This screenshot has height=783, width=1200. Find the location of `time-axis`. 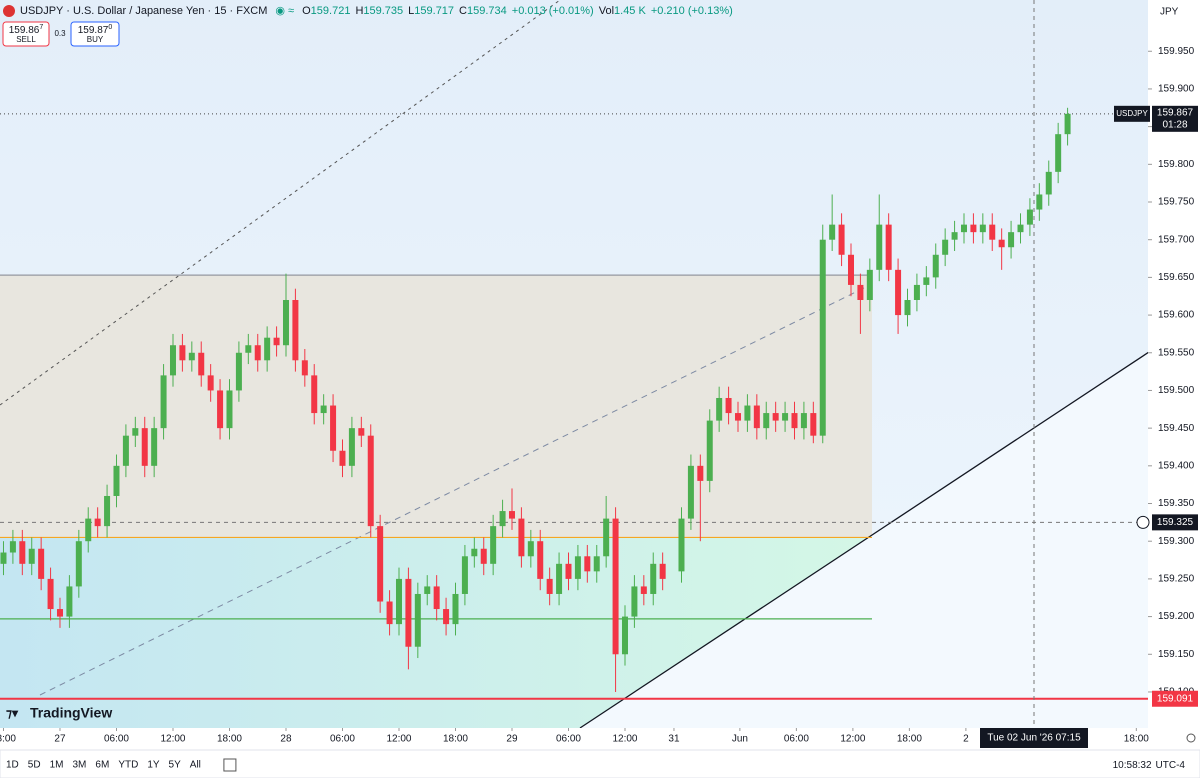

time-axis is located at coordinates (574, 739).